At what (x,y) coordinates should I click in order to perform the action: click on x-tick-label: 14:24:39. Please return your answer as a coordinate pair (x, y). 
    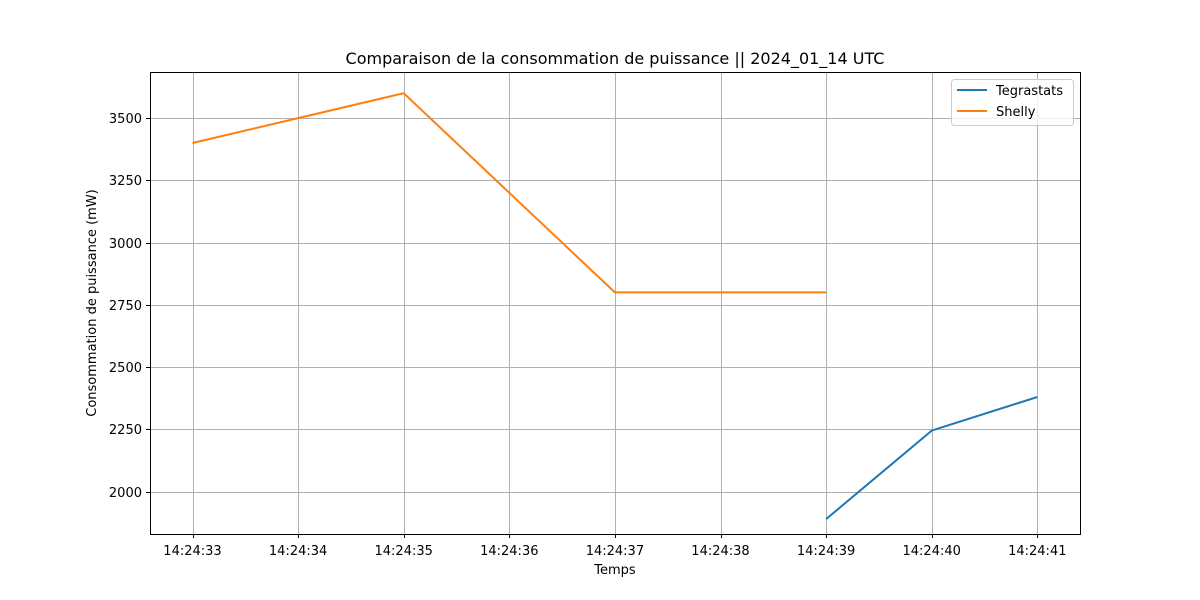
    Looking at the image, I should click on (826, 551).